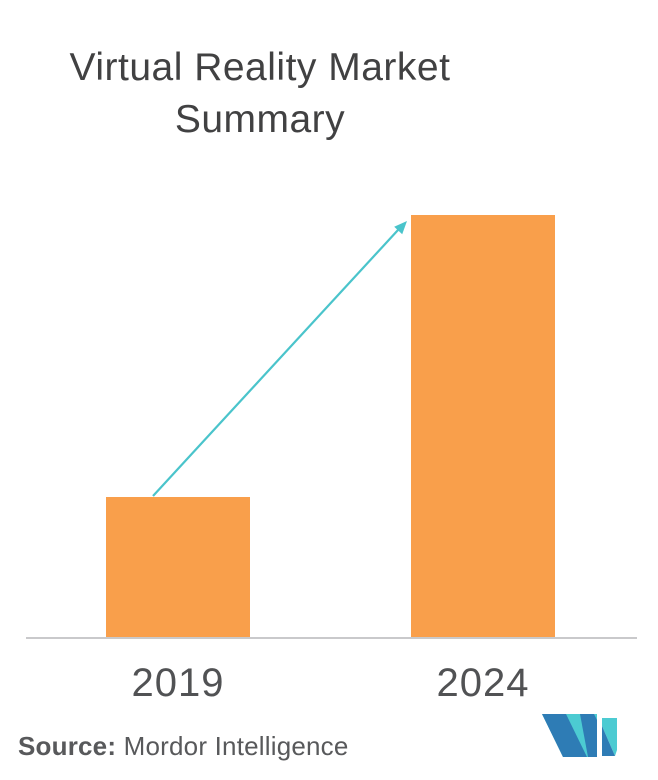  I want to click on growth-arrow-head-icon, so click(400, 228).